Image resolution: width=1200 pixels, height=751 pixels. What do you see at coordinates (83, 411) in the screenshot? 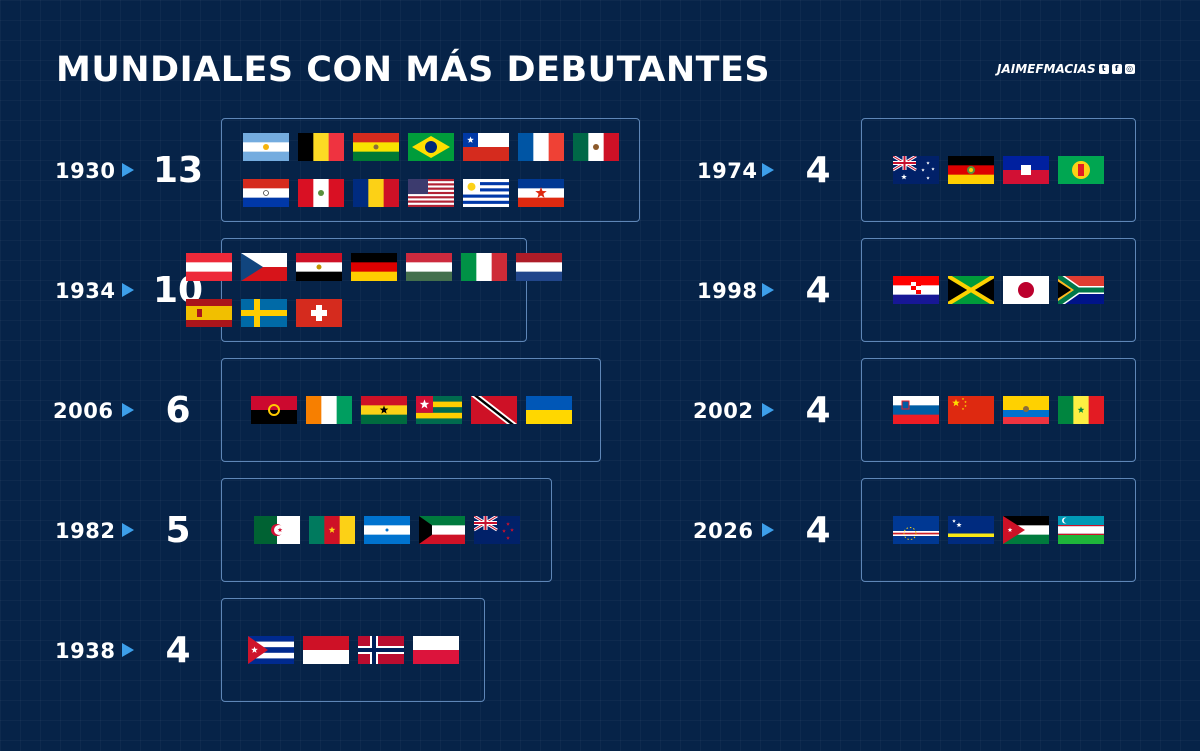
I see `year-label: 2006` at bounding box center [83, 411].